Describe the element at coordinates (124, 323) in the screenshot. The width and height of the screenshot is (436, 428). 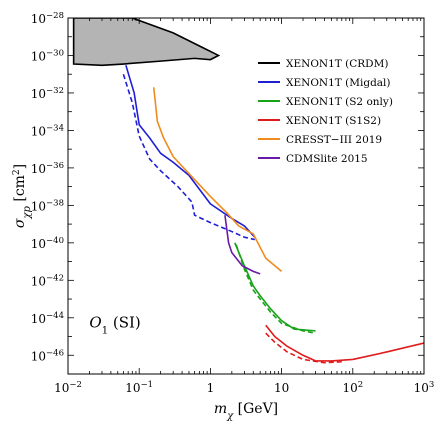
I see `annotation-text: (SI)` at that location.